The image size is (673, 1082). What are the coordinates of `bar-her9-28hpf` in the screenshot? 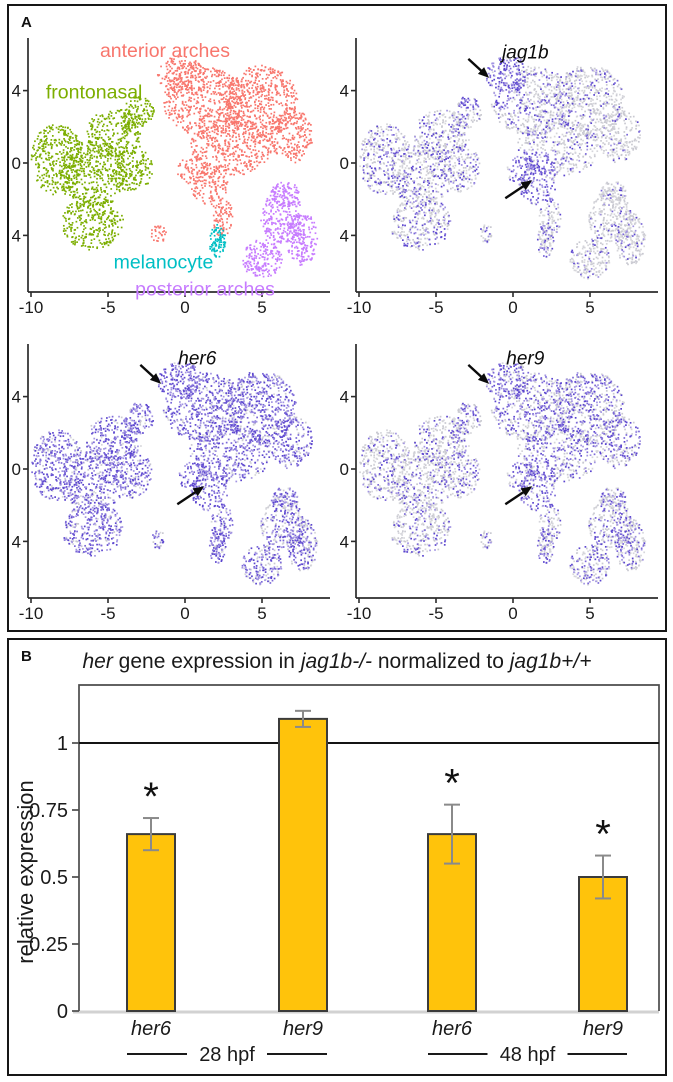 It's located at (303, 864).